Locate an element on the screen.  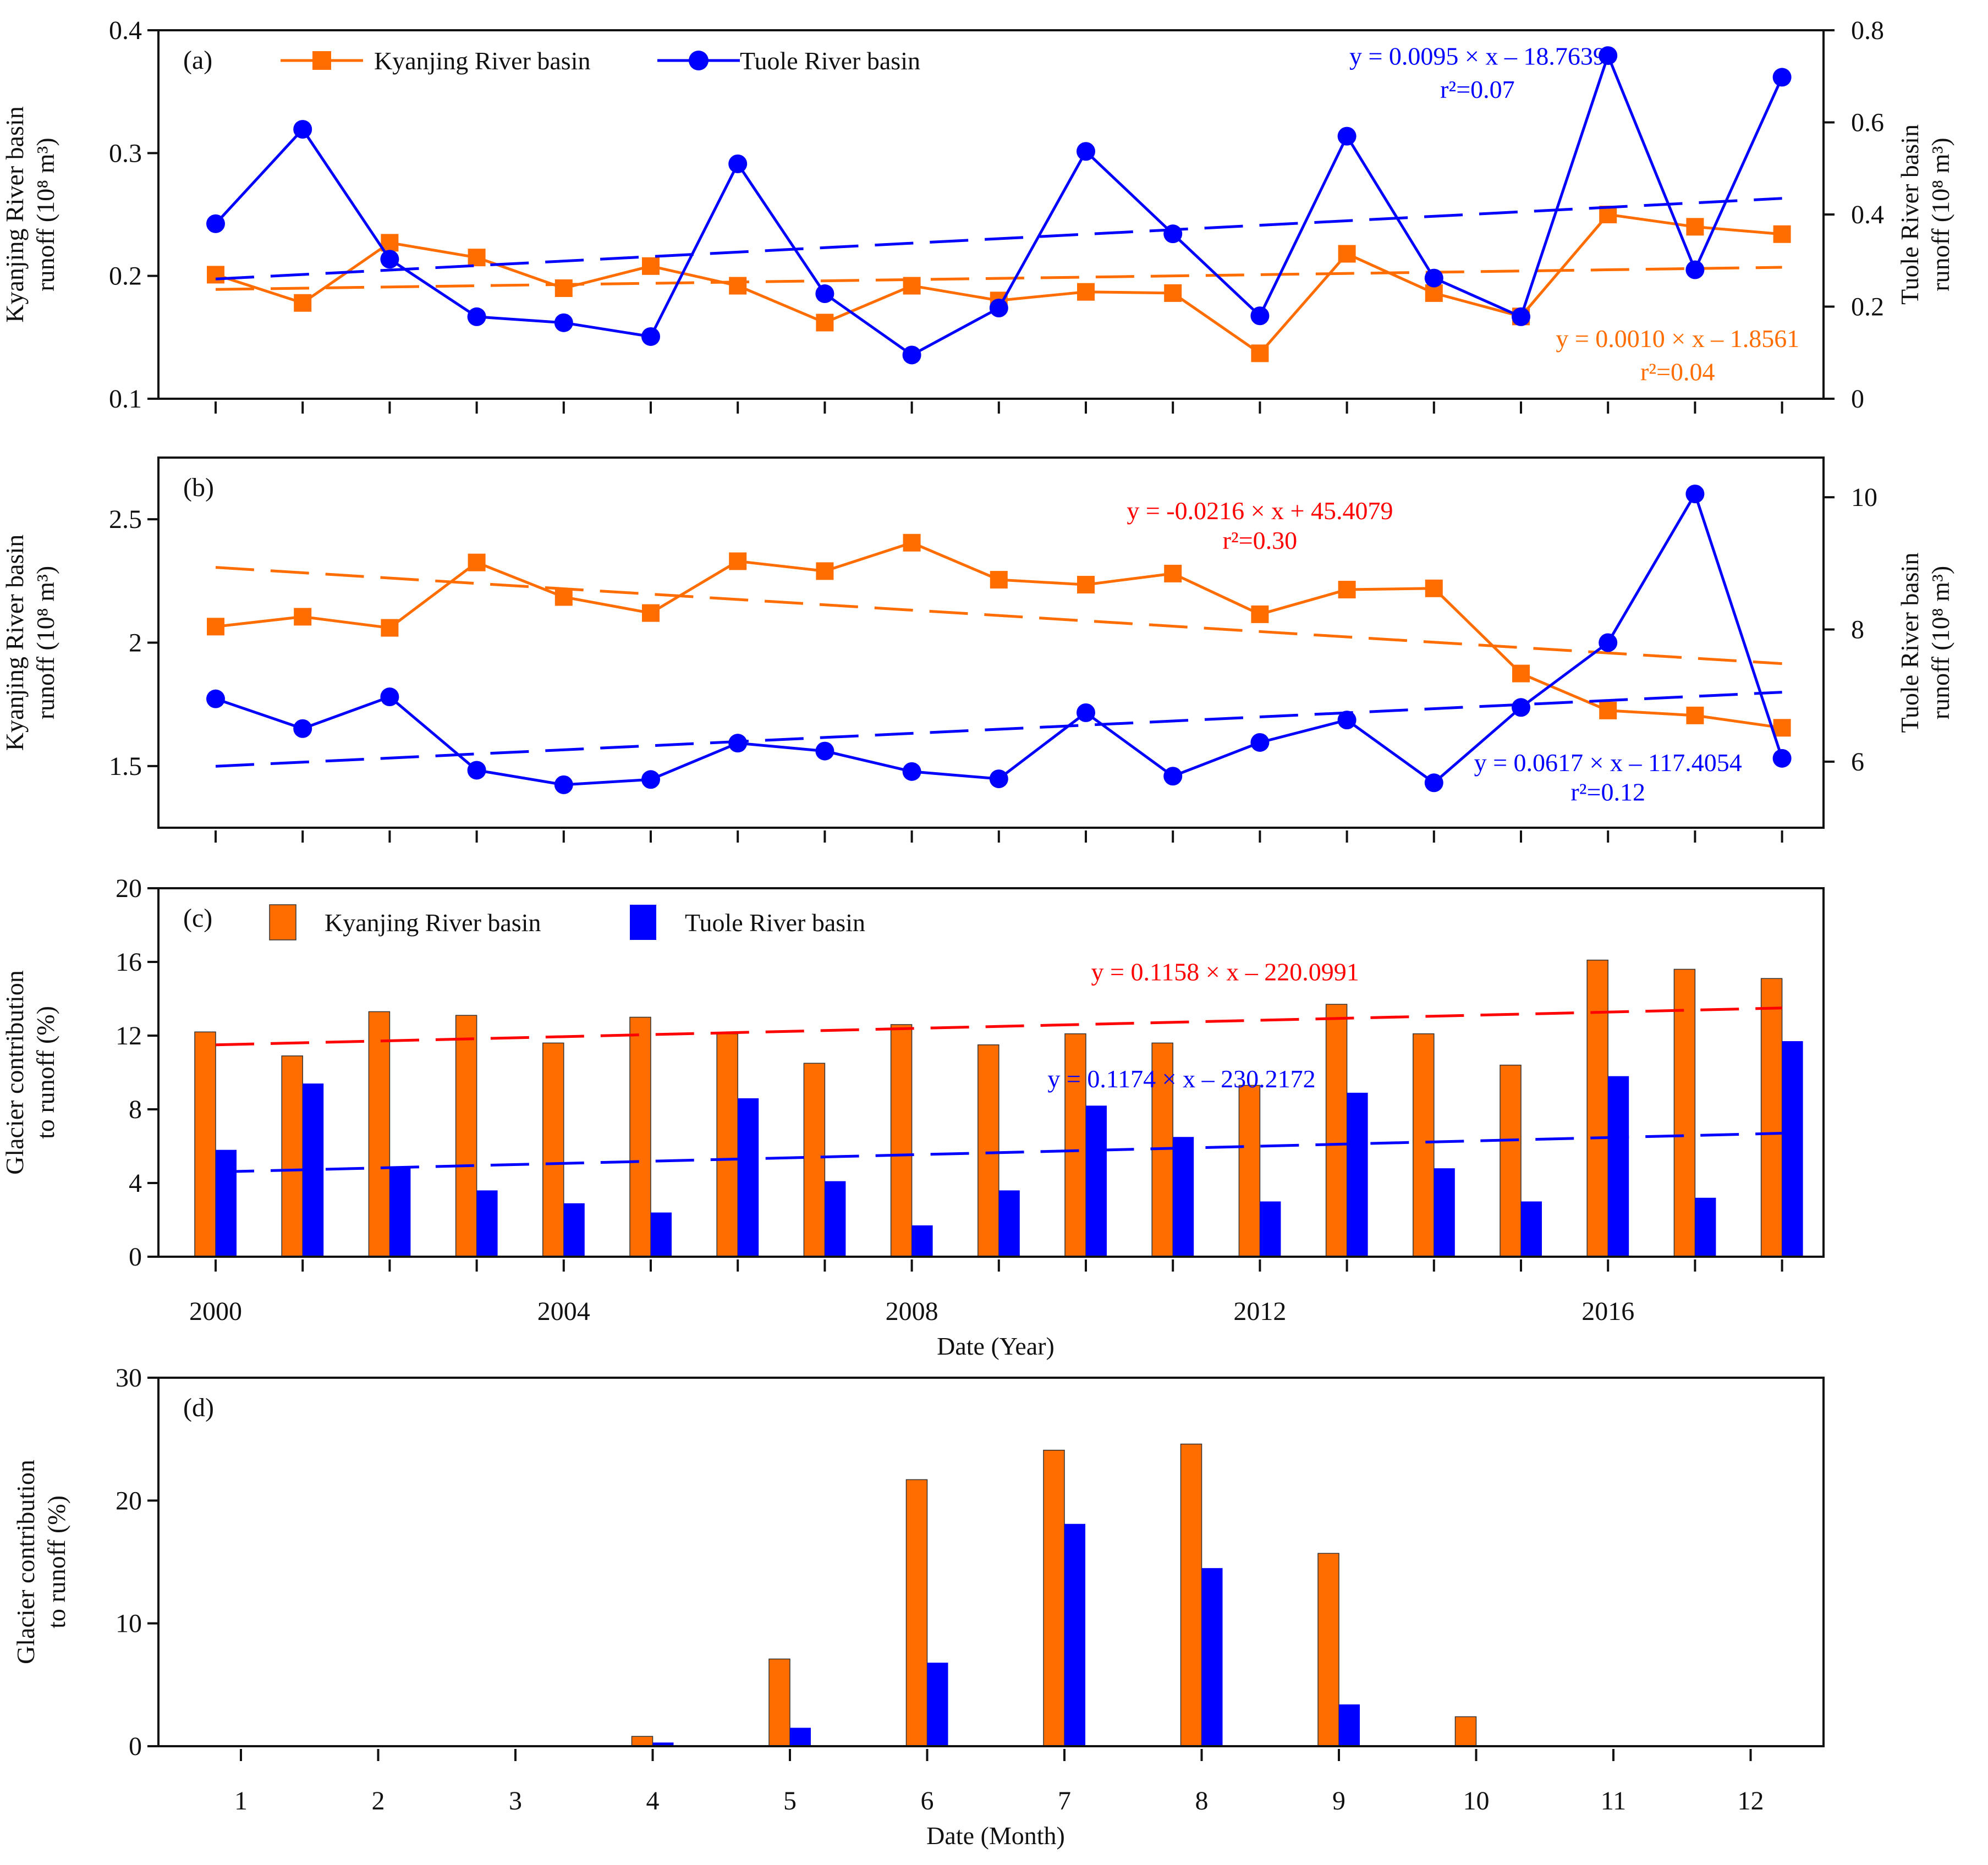
x-tick-label: 5 is located at coordinates (790, 1801).